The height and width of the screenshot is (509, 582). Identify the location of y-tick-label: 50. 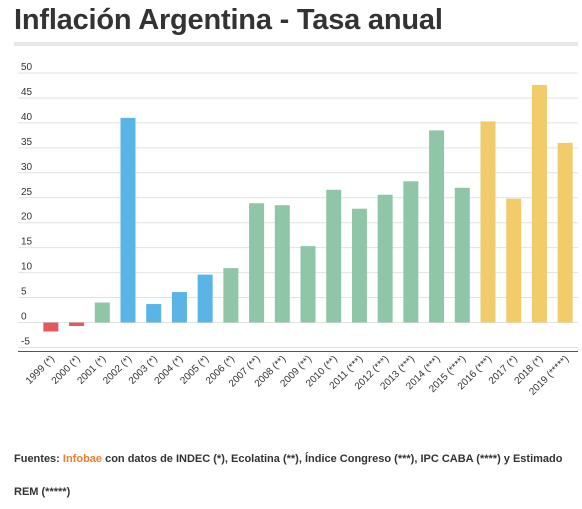
(27, 67).